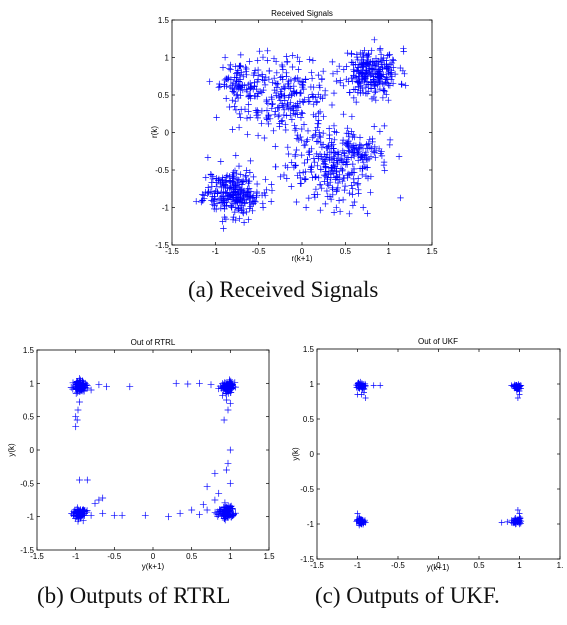 The height and width of the screenshot is (625, 567). What do you see at coordinates (438, 454) in the screenshot?
I see `plot-frame` at bounding box center [438, 454].